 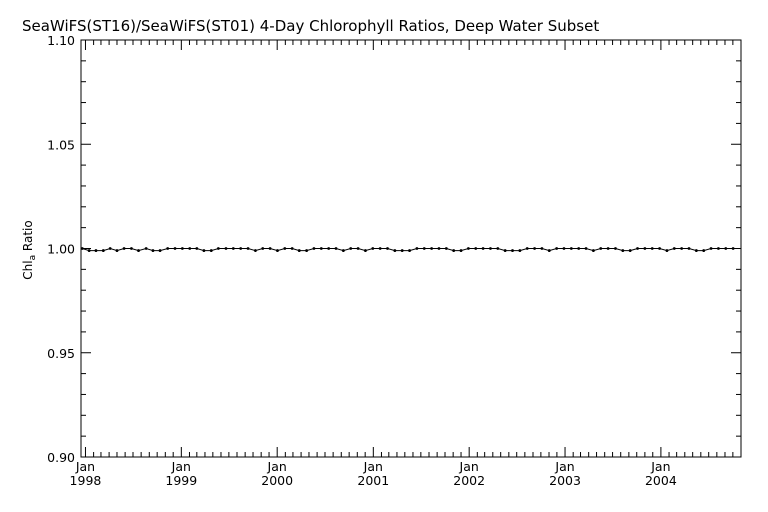 I want to click on y-tick-label: 1.00, so click(x=61, y=249).